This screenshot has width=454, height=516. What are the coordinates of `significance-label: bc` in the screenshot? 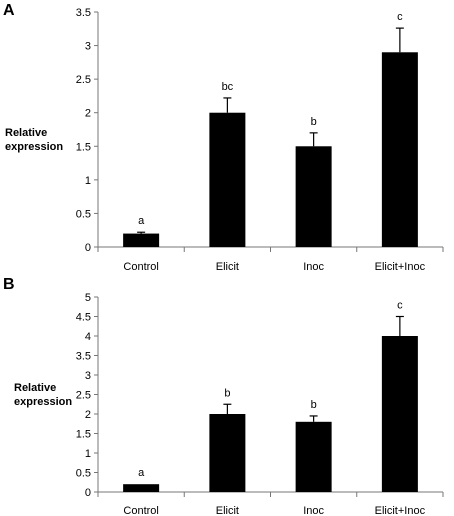 It's located at (228, 87).